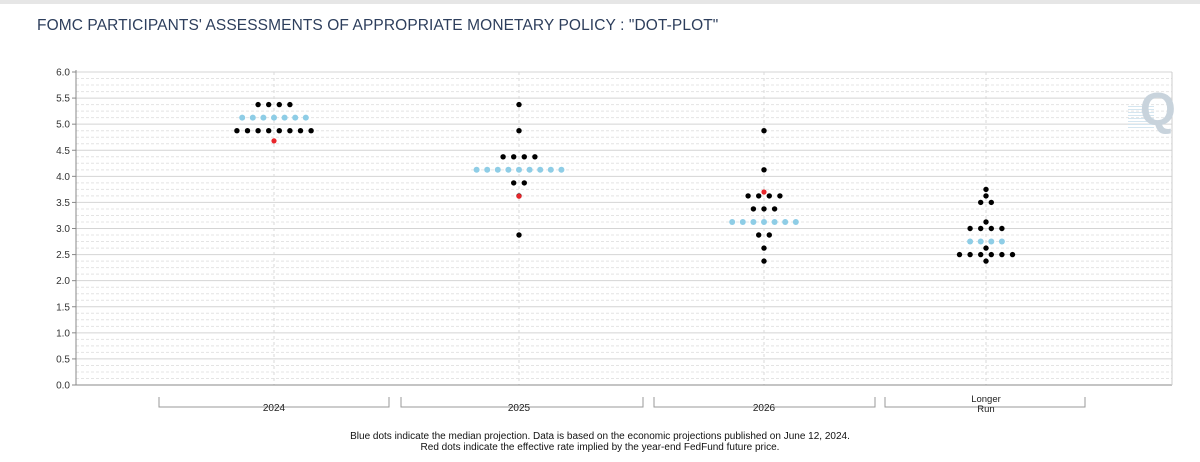 This screenshot has height=462, width=1200. What do you see at coordinates (274, 408) in the screenshot?
I see `x-tick-label: 2024` at bounding box center [274, 408].